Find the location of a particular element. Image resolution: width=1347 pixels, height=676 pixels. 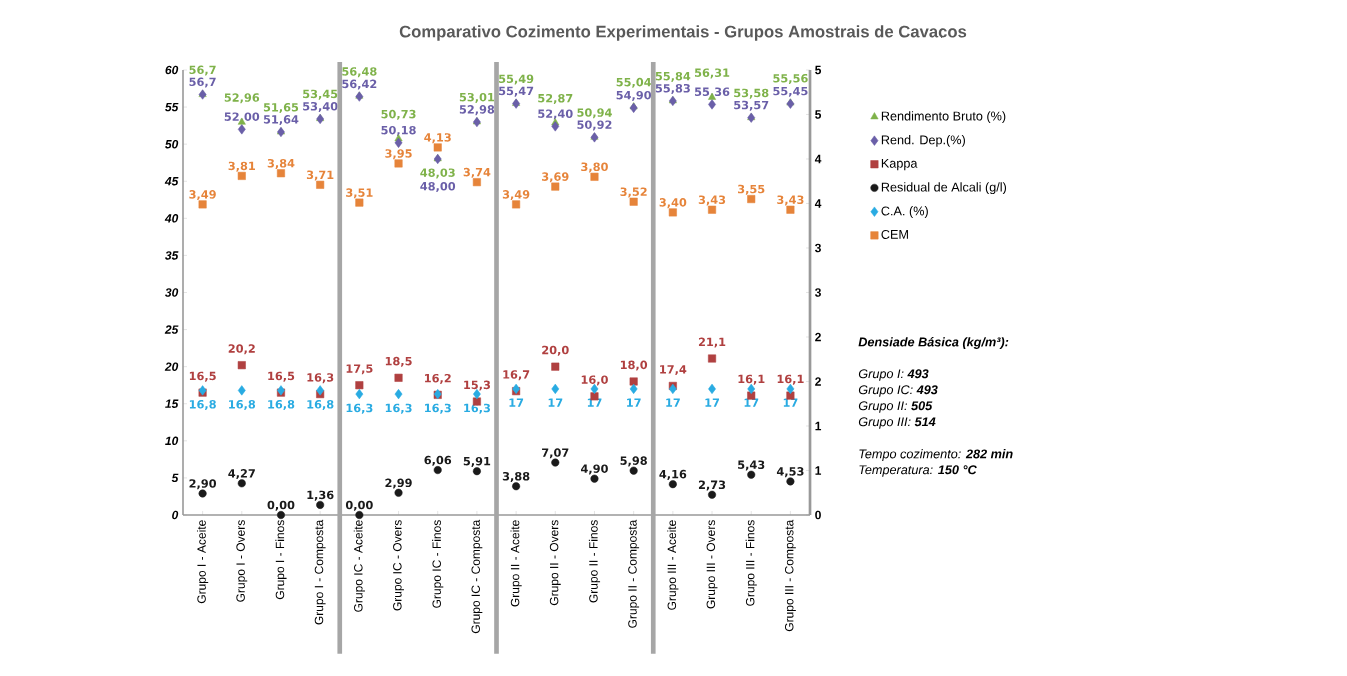

data-label: 7,07 is located at coordinates (555, 453).